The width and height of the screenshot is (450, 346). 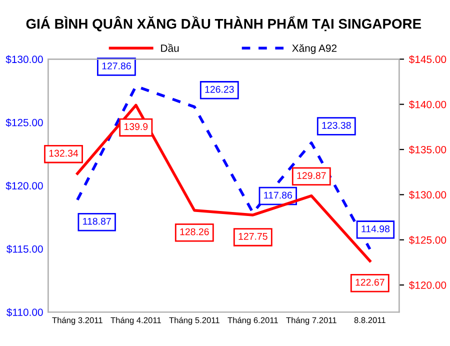 What do you see at coordinates (170, 48) in the screenshot?
I see `legend-label: Dầu` at bounding box center [170, 48].